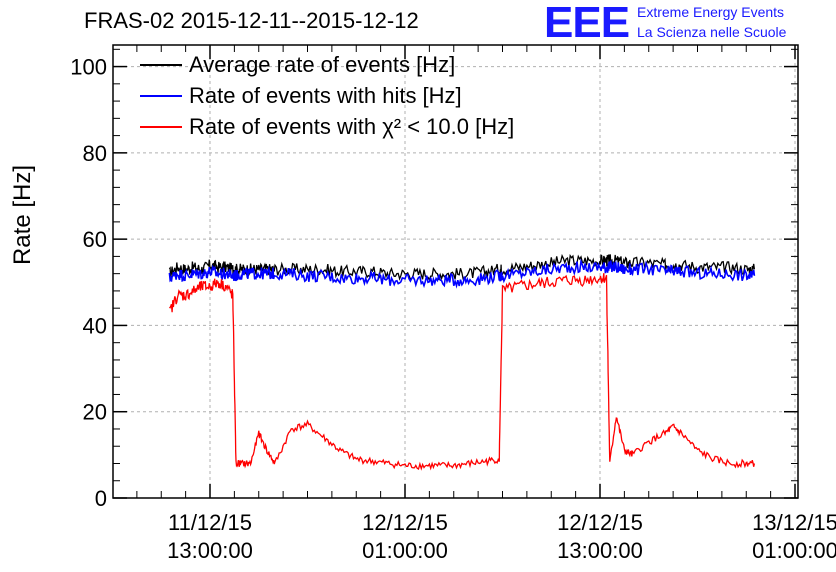 Image resolution: width=836 pixels, height=572 pixels. What do you see at coordinates (95, 239) in the screenshot?
I see `y-tick-label-3: 60` at bounding box center [95, 239].